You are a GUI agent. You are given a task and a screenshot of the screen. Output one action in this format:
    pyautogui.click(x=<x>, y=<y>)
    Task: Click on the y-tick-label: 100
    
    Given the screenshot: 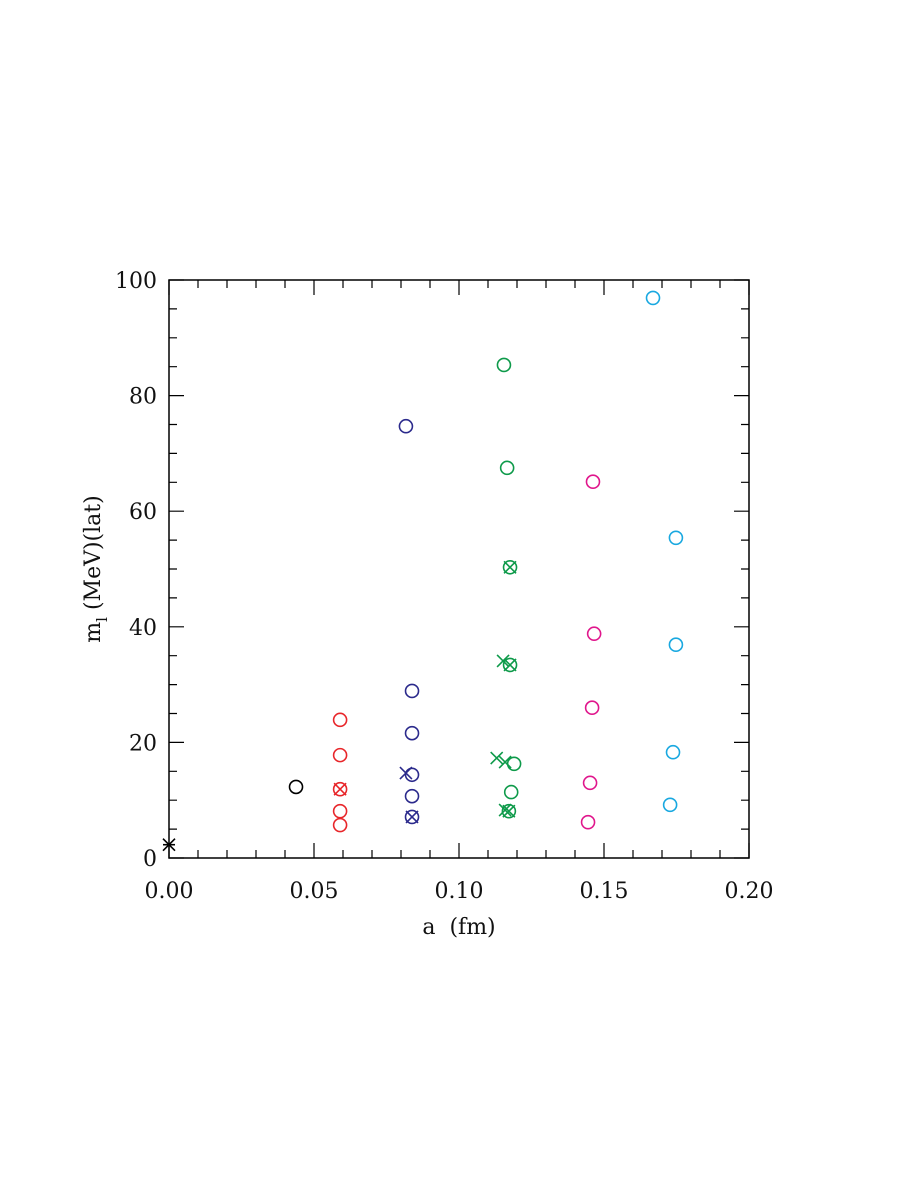 What is the action you would take?
    pyautogui.click(x=136, y=281)
    